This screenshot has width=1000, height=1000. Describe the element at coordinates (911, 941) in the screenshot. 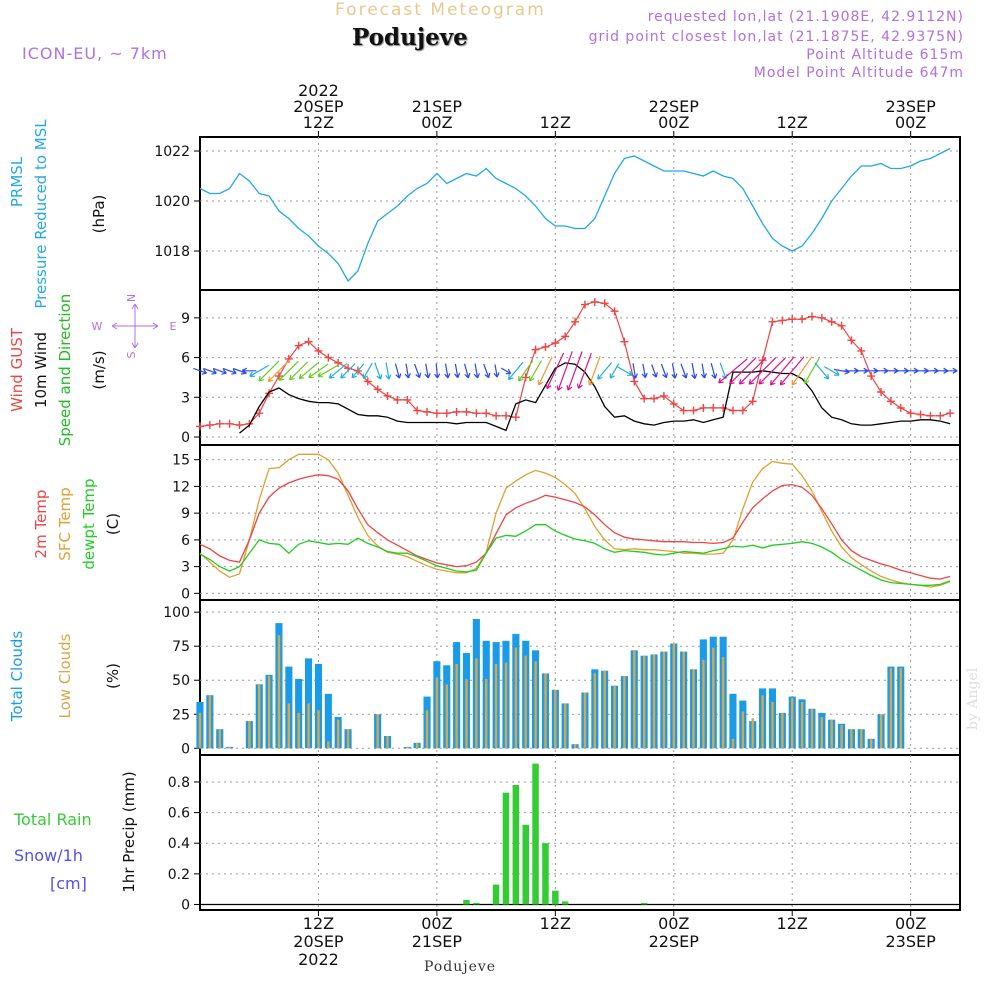

I see `bottom-time-label: 23SEP` at that location.